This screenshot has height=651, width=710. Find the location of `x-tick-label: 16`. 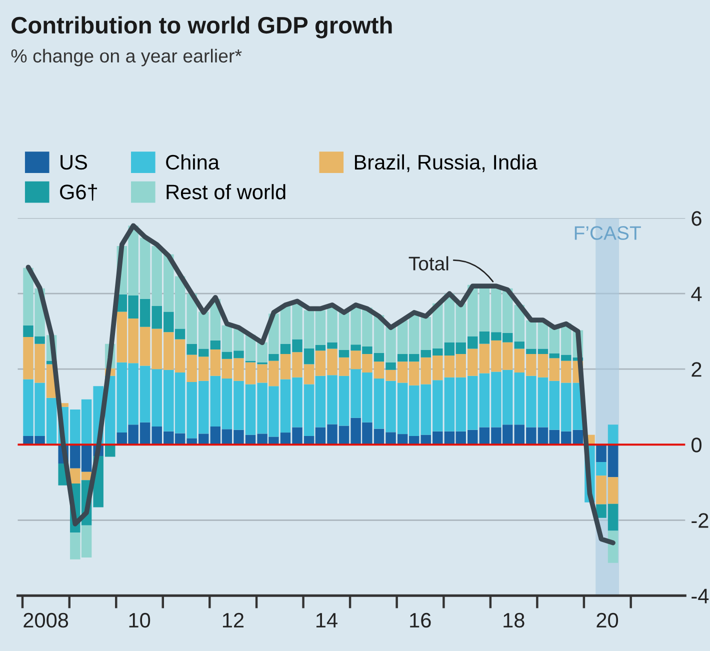

x-tick-label: 16 is located at coordinates (420, 620).